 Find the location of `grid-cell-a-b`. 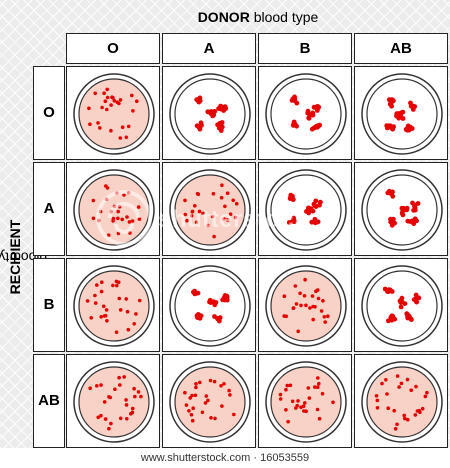

grid-cell-a-b is located at coordinates (305, 209).